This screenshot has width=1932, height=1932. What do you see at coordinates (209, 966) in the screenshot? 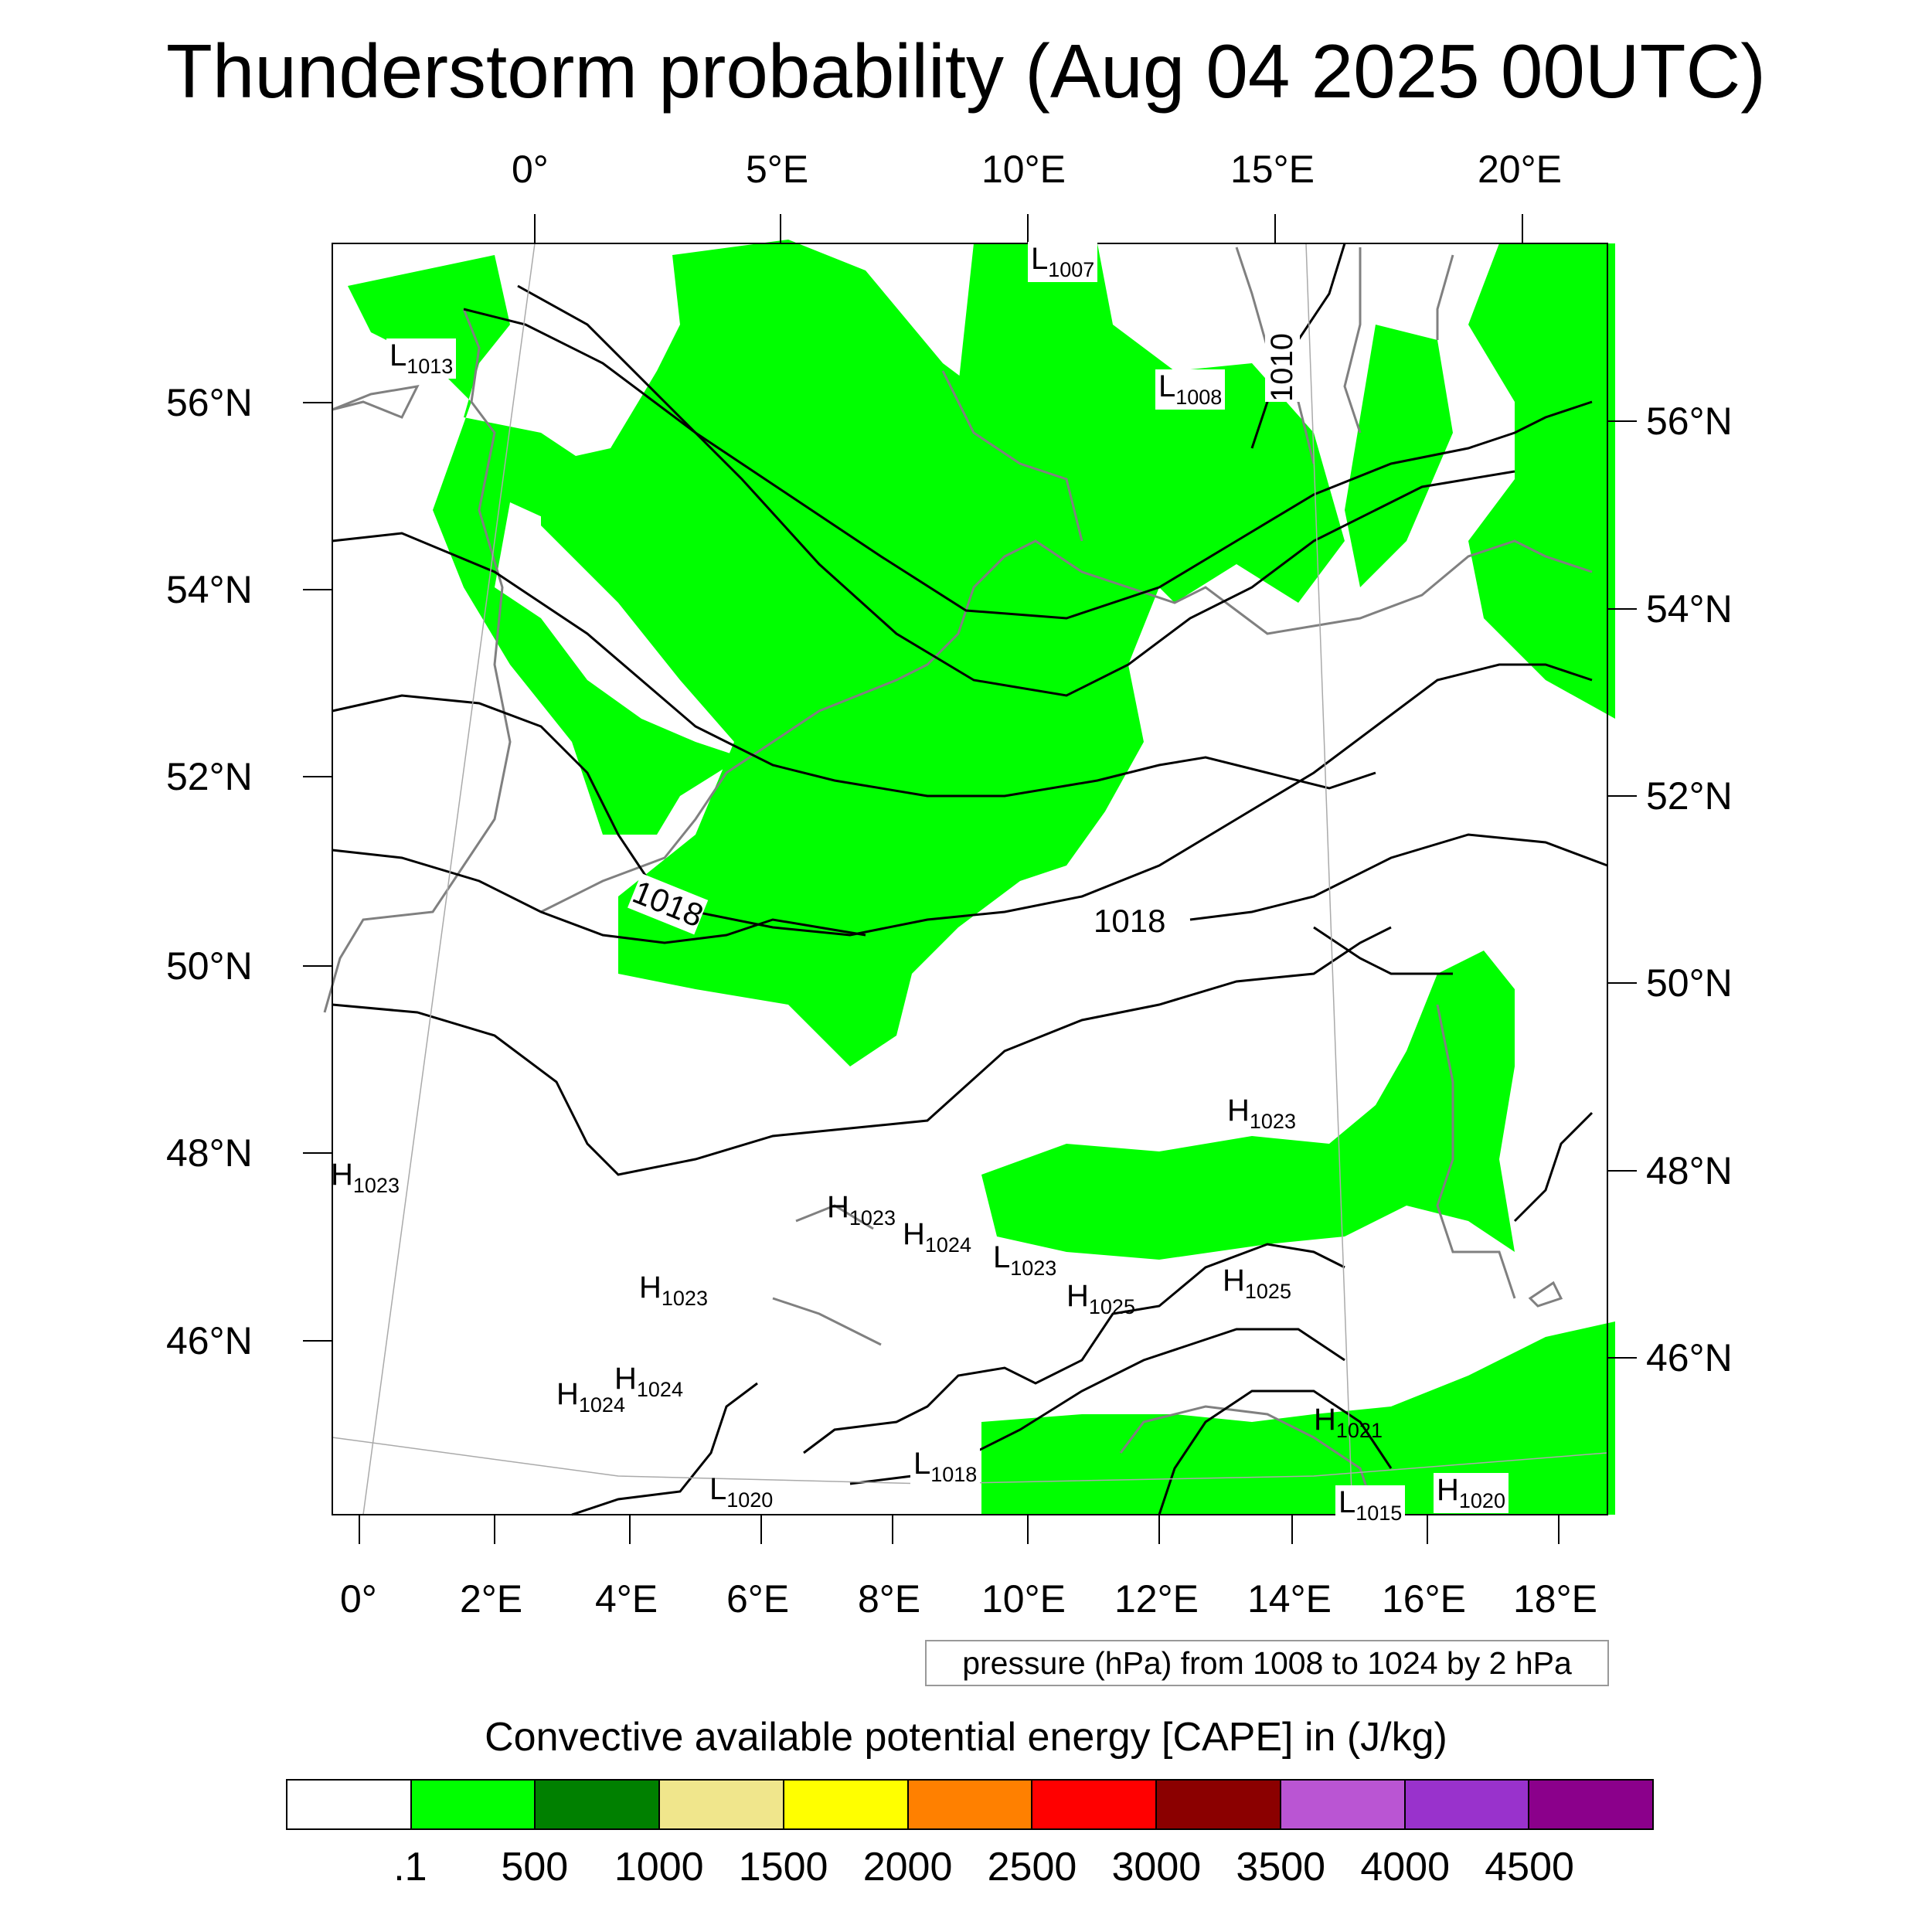
I see `left-lat-label: 50°N` at bounding box center [209, 966].